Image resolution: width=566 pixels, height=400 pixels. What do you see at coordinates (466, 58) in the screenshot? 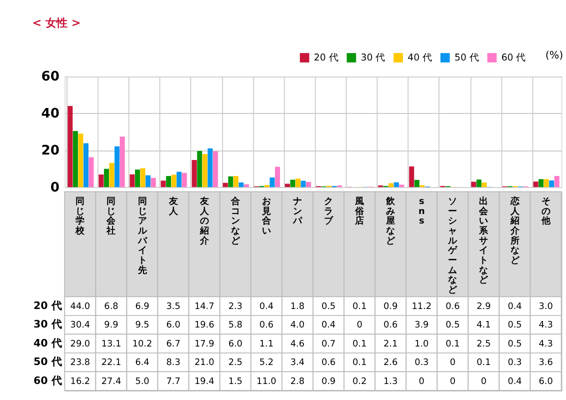
I see `legend-label: 50 代` at bounding box center [466, 58].